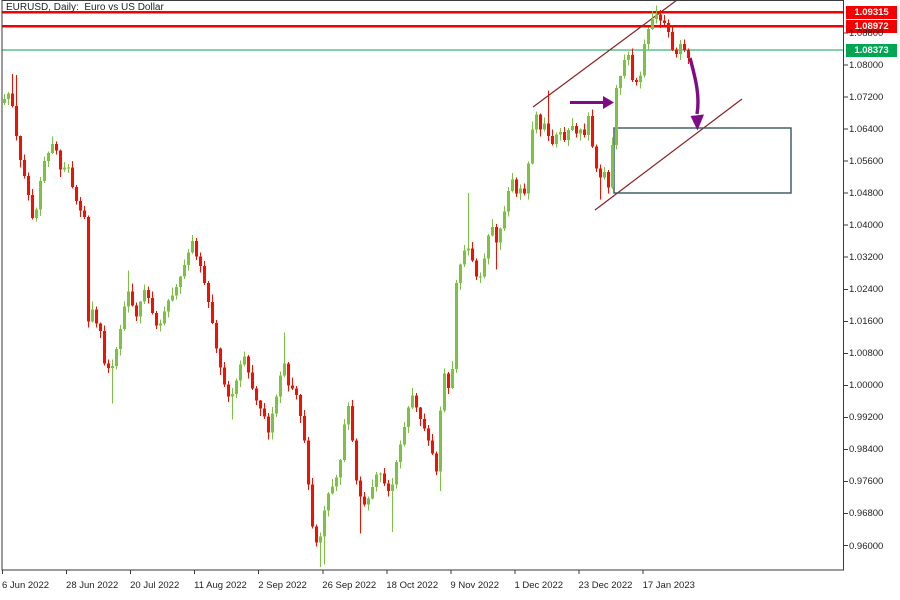 The image size is (900, 600). I want to click on x-axis-label: 17 Jan 2023, so click(668, 585).